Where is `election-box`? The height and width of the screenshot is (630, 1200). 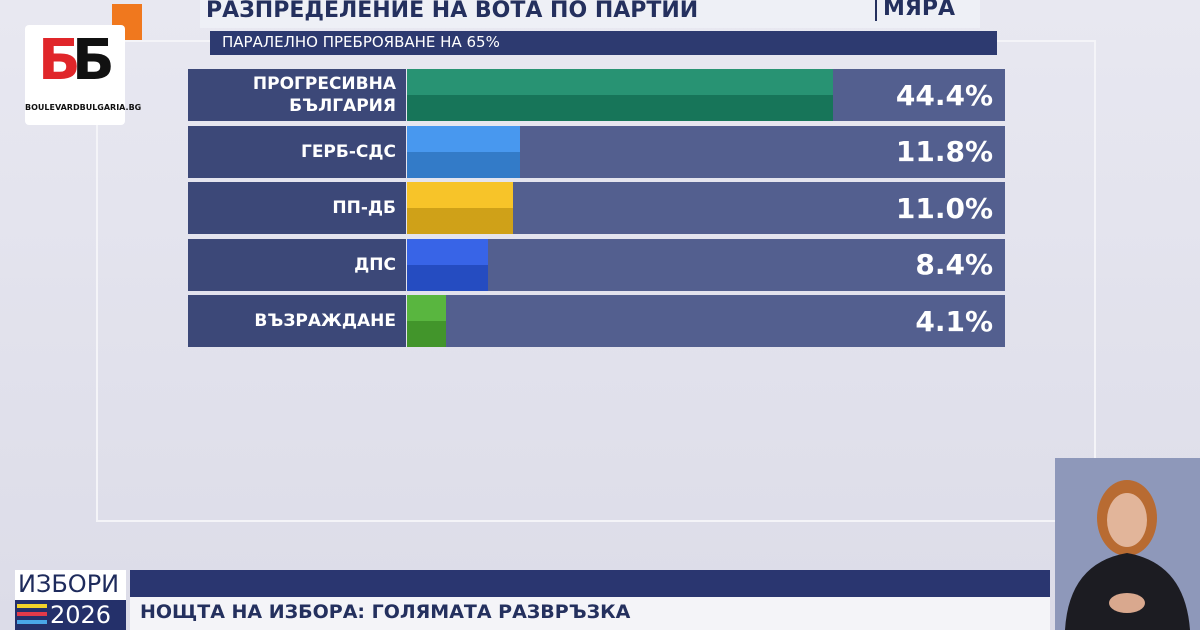 election-box is located at coordinates (70, 585).